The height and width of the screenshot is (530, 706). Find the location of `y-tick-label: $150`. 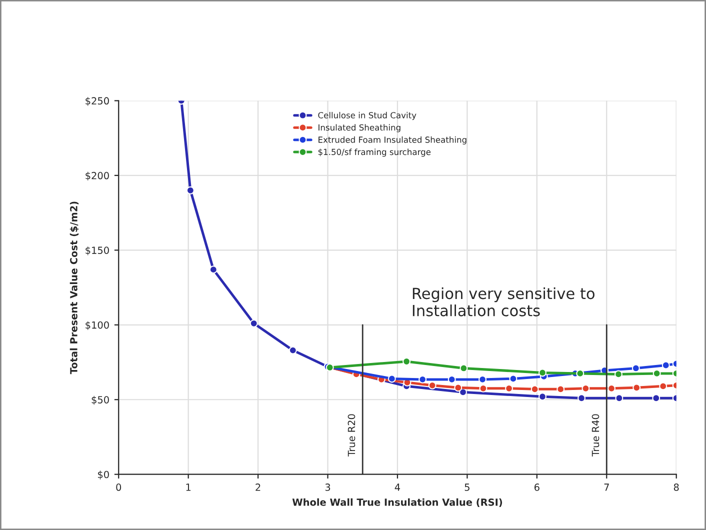

y-tick-label: $150 is located at coordinates (97, 251).